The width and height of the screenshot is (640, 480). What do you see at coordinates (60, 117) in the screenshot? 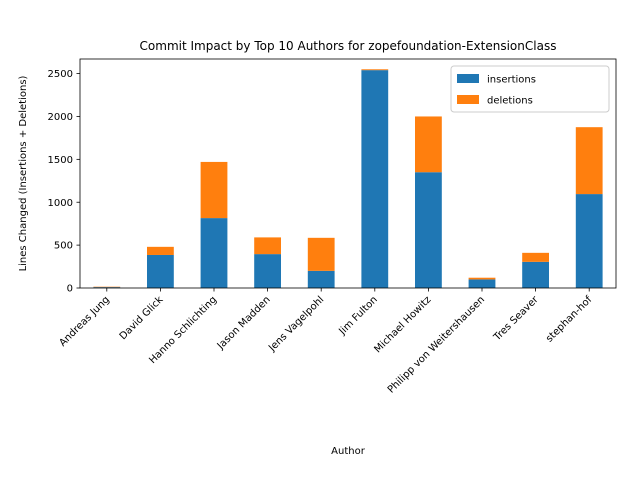
I see `y-tick-label: 2000` at bounding box center [60, 117].